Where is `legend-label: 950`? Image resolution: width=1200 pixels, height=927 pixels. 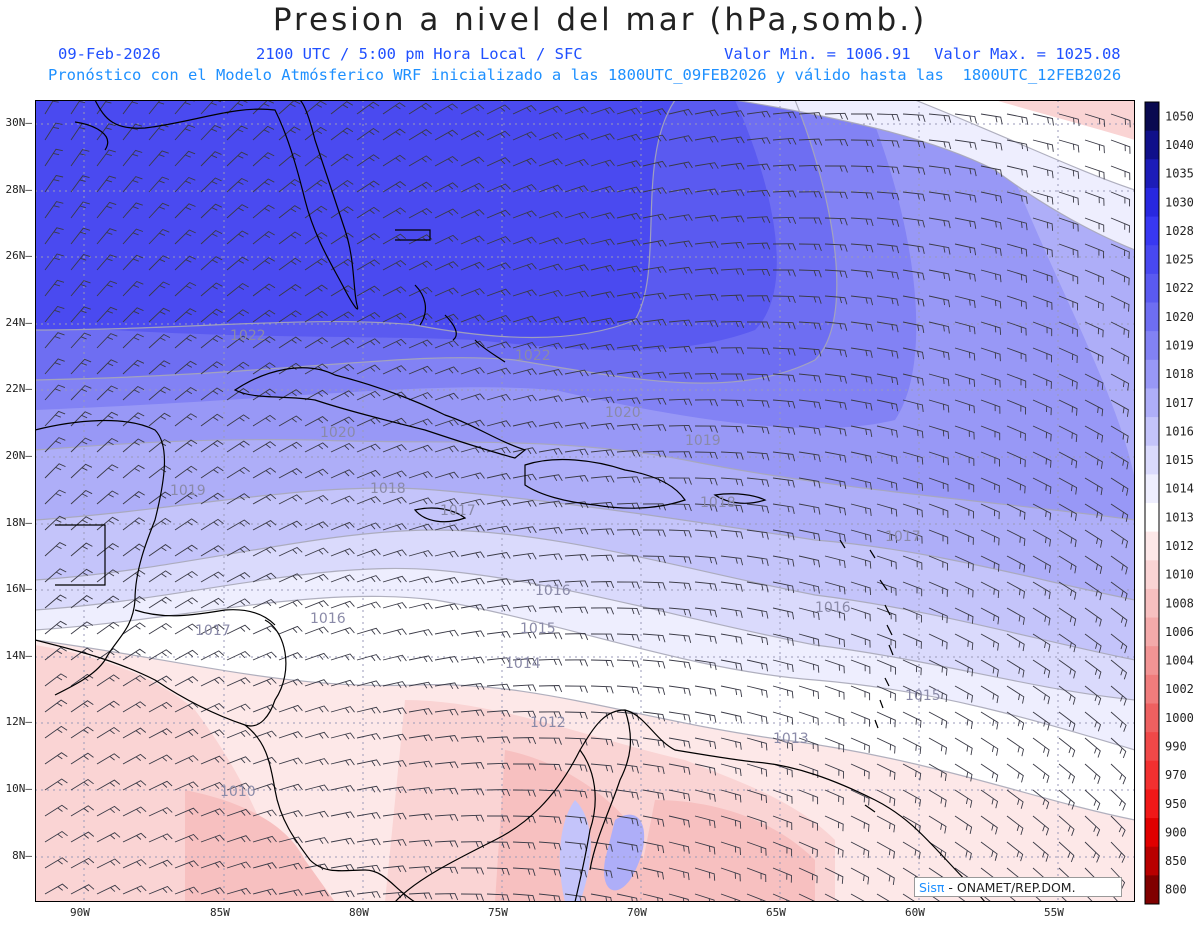 legend-label: 950 is located at coordinates (1176, 804).